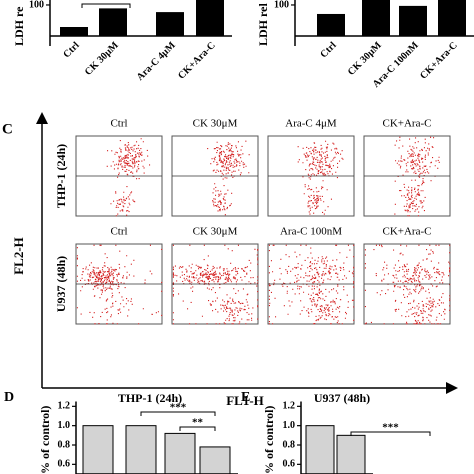 The height and width of the screenshot is (474, 474). What do you see at coordinates (150, 398) in the screenshot?
I see `chart-title: THP-1 (24h)` at bounding box center [150, 398].